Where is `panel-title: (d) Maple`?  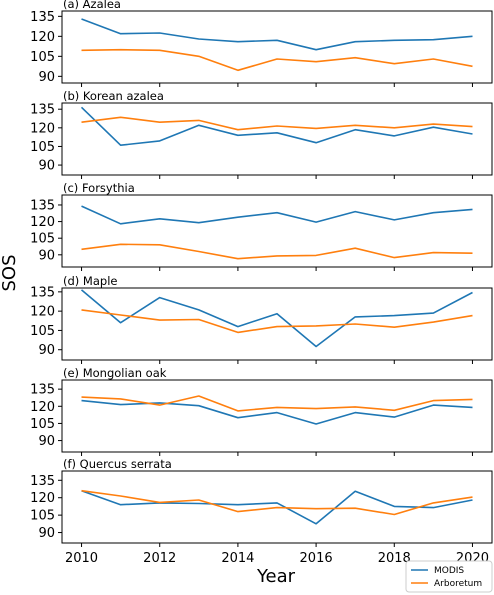
panel-title: (d) Maple is located at coordinates (90, 281).